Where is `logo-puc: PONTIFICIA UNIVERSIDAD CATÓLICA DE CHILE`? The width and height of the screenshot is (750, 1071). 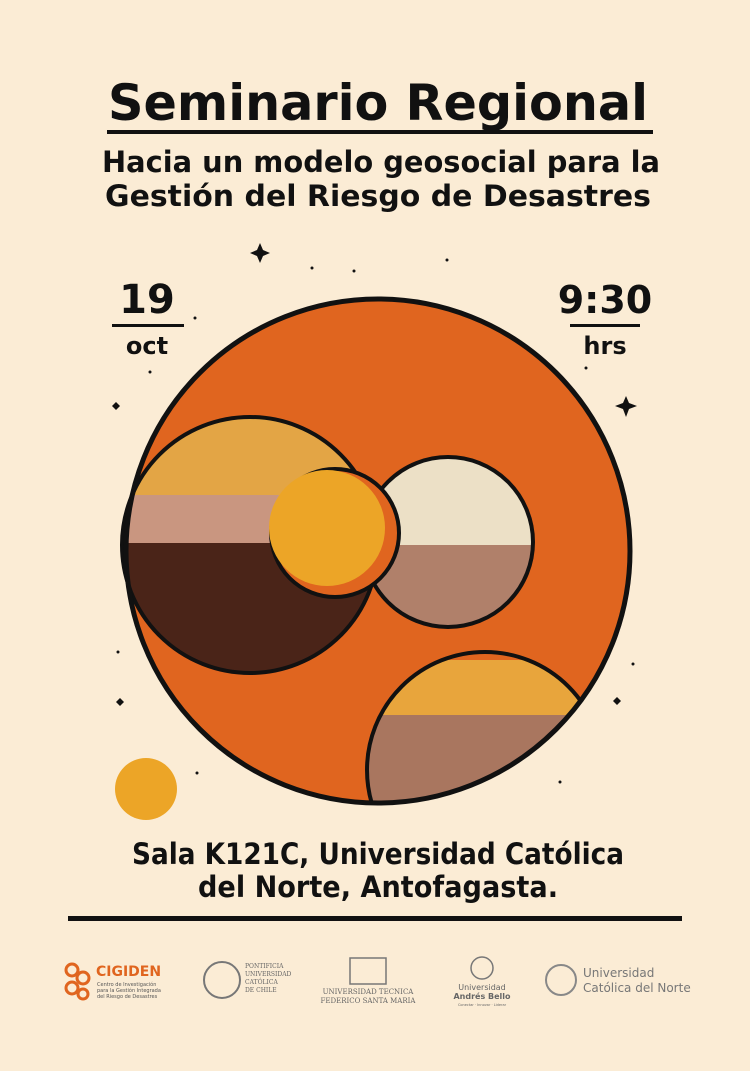 logo-puc: PONTIFICIA UNIVERSIDAD CATÓLICA DE CHILE is located at coordinates (247, 980).